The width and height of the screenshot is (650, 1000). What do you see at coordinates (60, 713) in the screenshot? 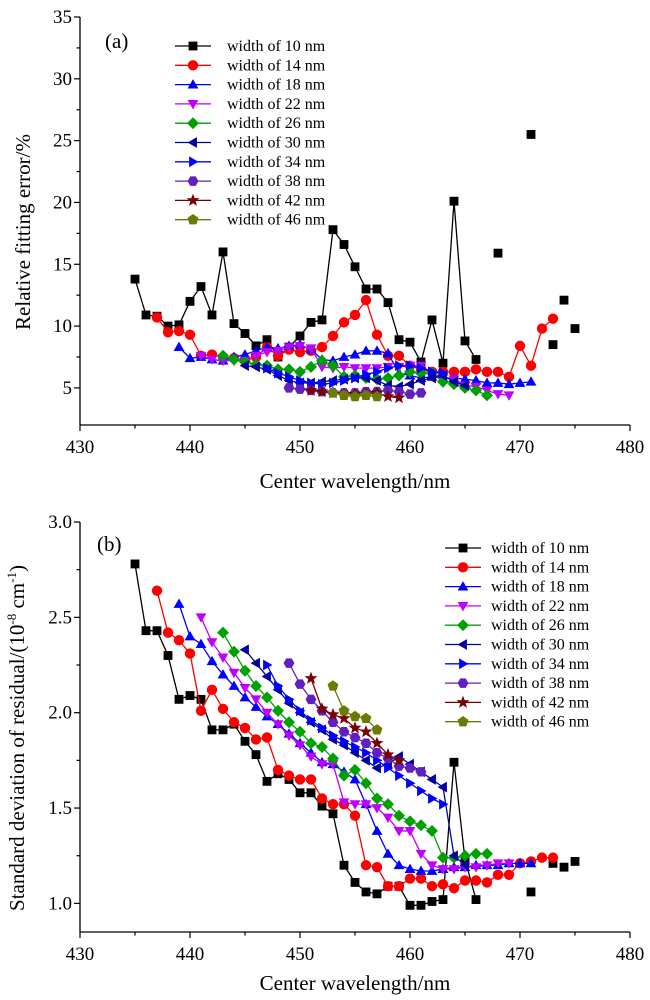
I see `panel-b-y-tick-label: 2.0` at bounding box center [60, 713].